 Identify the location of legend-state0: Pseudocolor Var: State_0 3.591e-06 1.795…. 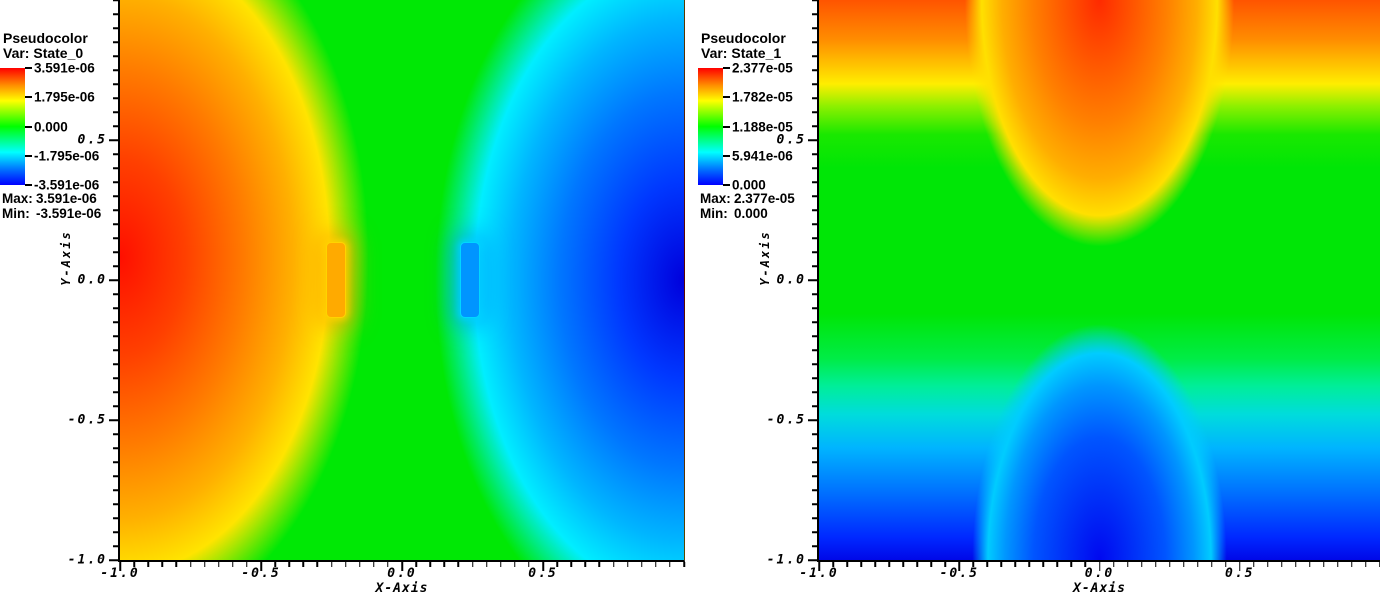
(59, 126).